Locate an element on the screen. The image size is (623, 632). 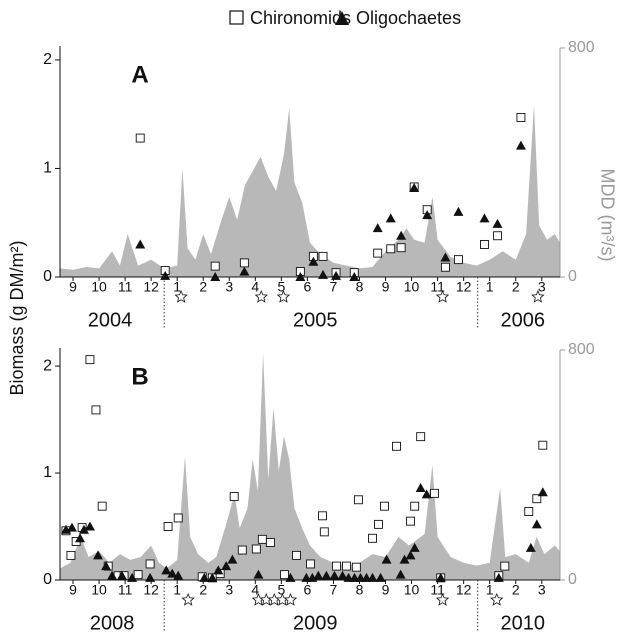
y-tick-label: 2 is located at coordinates (47, 365).